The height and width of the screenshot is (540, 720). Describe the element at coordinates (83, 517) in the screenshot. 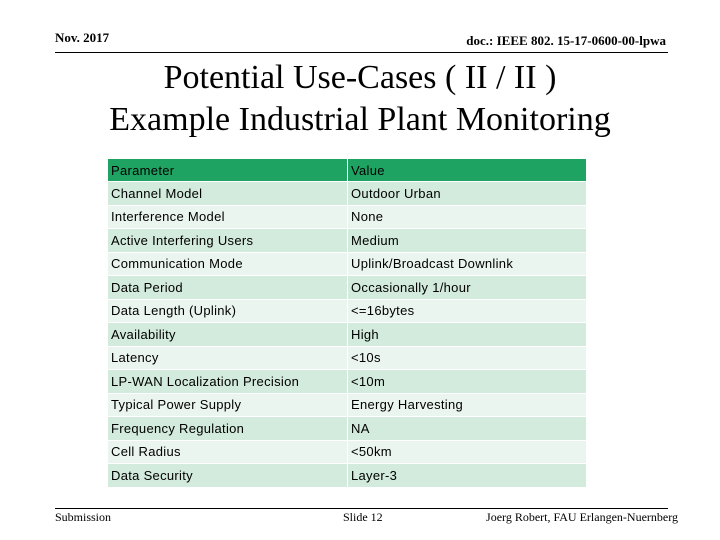

I see `footer-left: Submission` at that location.